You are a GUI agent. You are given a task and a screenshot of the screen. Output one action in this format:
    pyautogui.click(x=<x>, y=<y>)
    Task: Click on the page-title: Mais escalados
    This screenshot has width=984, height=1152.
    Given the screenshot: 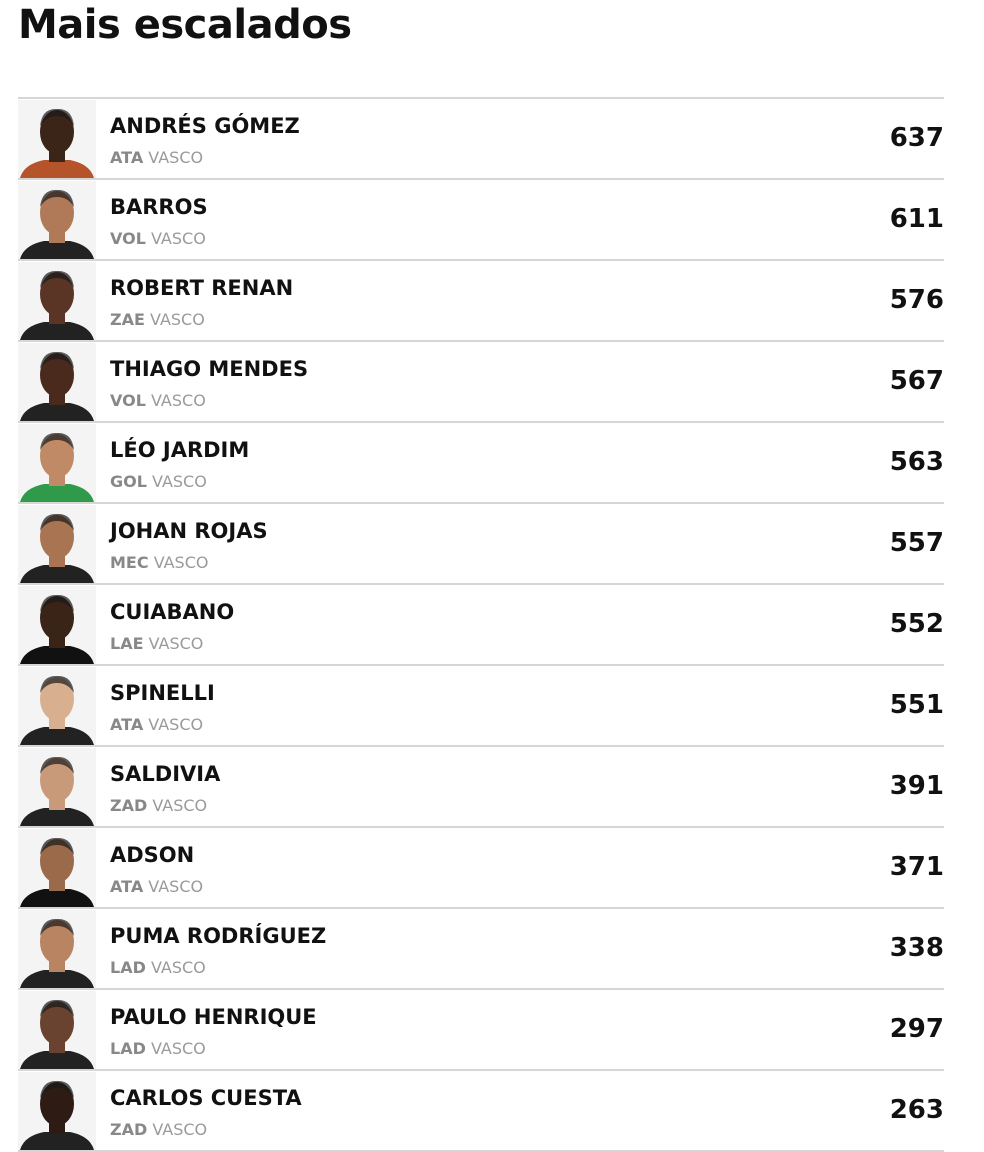 What is the action you would take?
    pyautogui.click(x=185, y=25)
    